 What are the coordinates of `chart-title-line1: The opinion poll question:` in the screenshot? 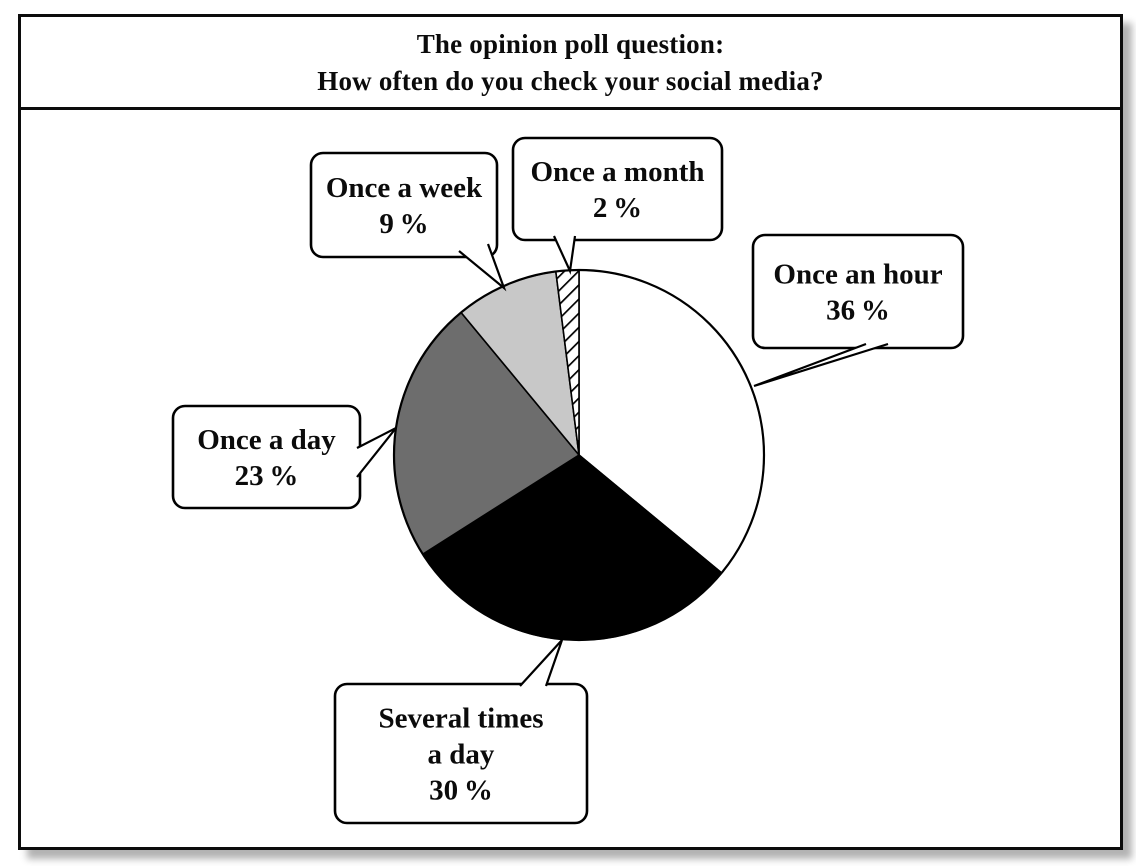 It's located at (570, 44).